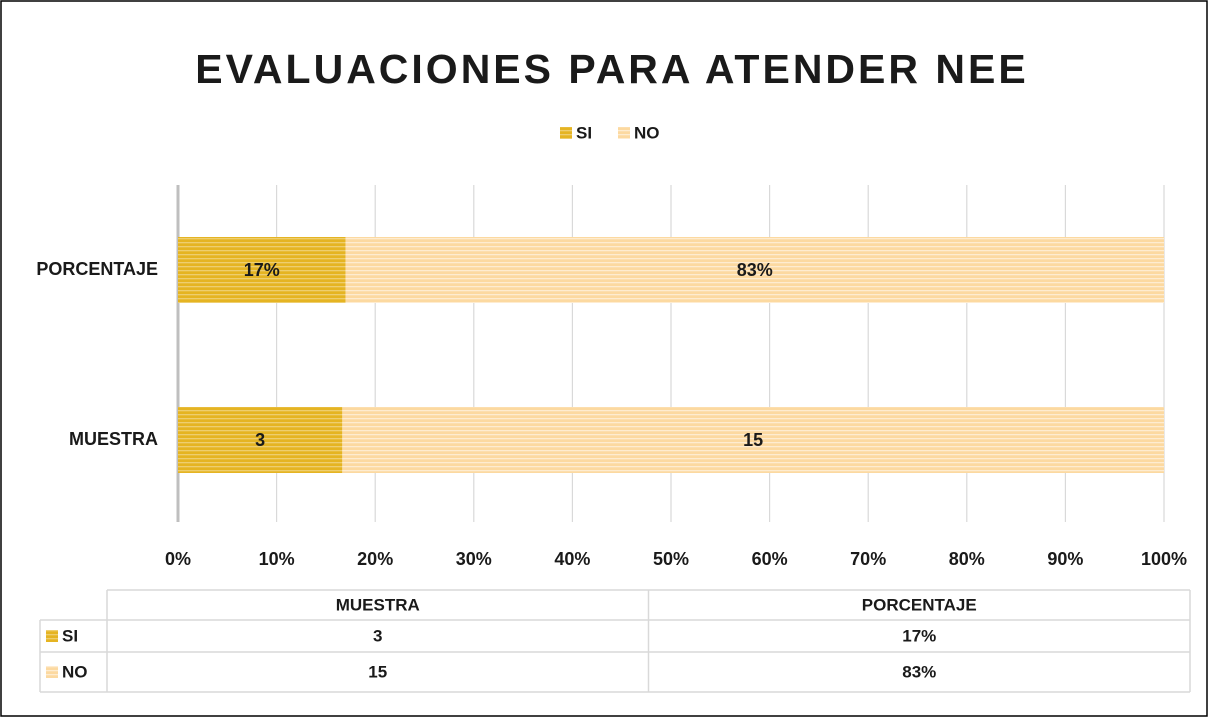 Image resolution: width=1209 pixels, height=718 pixels. I want to click on table-header: MUESTRA, so click(378, 604).